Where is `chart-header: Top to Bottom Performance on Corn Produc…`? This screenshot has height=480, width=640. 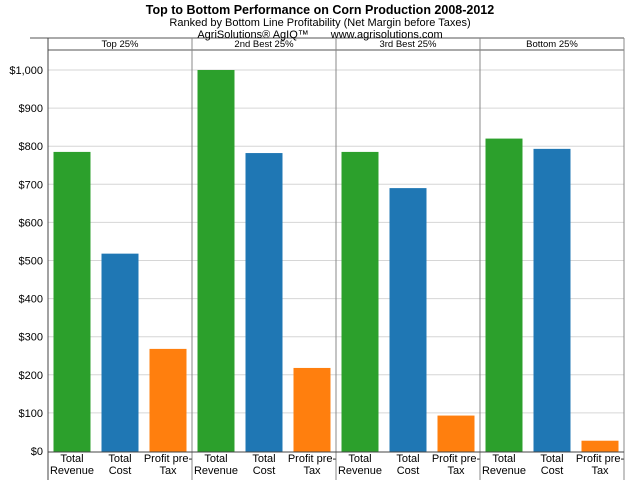 chart-header: Top to Bottom Performance on Corn Produc… is located at coordinates (320, 20).